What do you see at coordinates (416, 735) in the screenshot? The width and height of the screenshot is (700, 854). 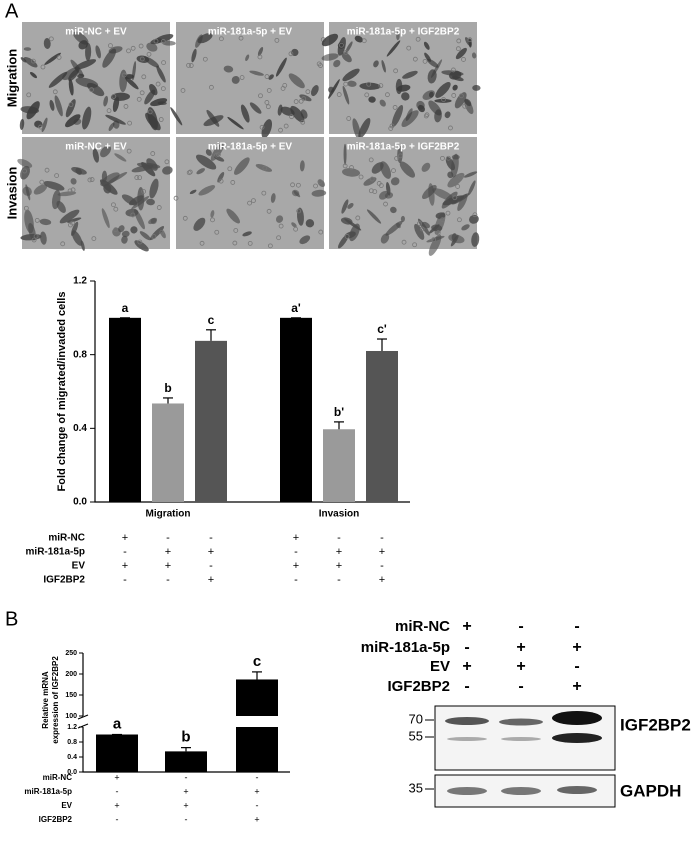 I see `marker-label: 55` at bounding box center [416, 735].